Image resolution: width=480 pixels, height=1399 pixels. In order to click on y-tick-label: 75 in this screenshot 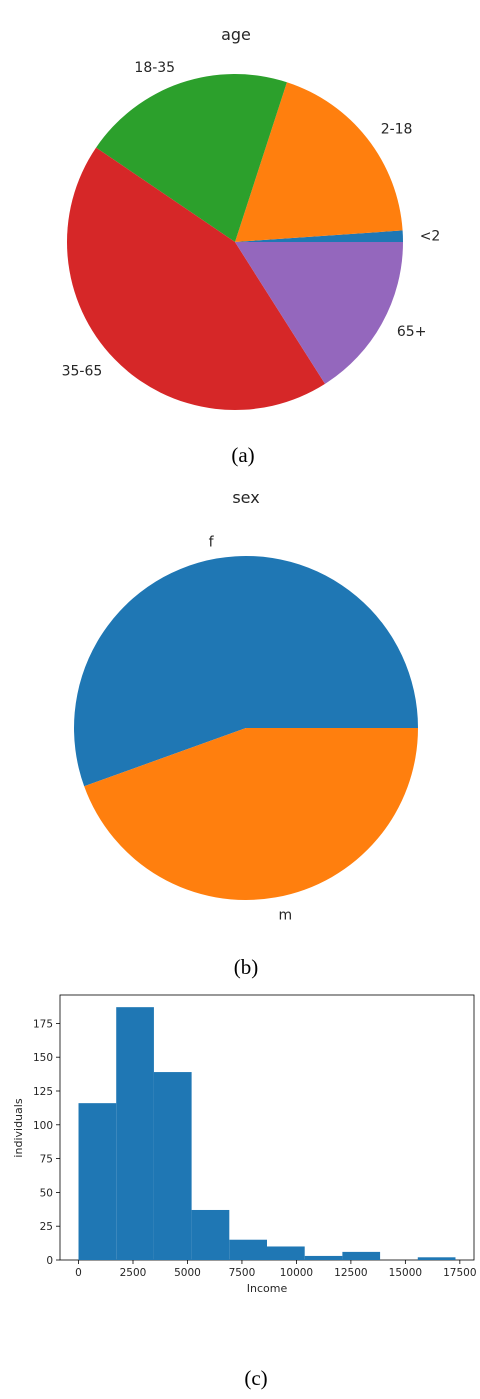, I will do `click(46, 1160)`.